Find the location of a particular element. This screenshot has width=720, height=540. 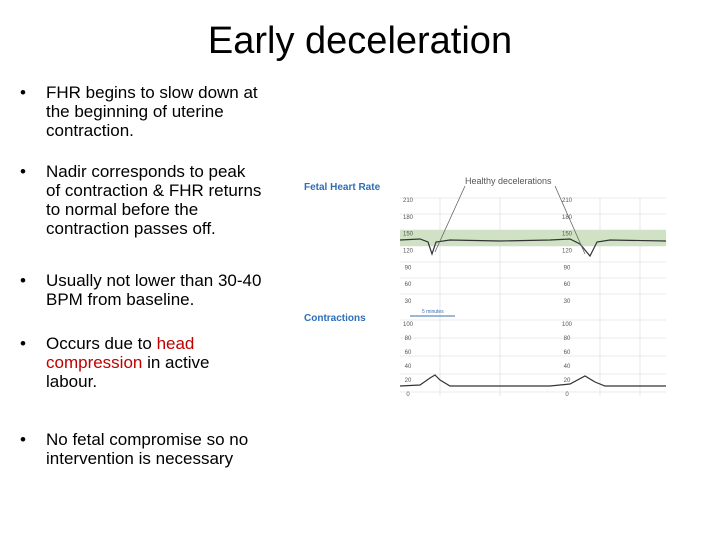

bullet-text: the beginning of uterine is located at coordinates (135, 111).